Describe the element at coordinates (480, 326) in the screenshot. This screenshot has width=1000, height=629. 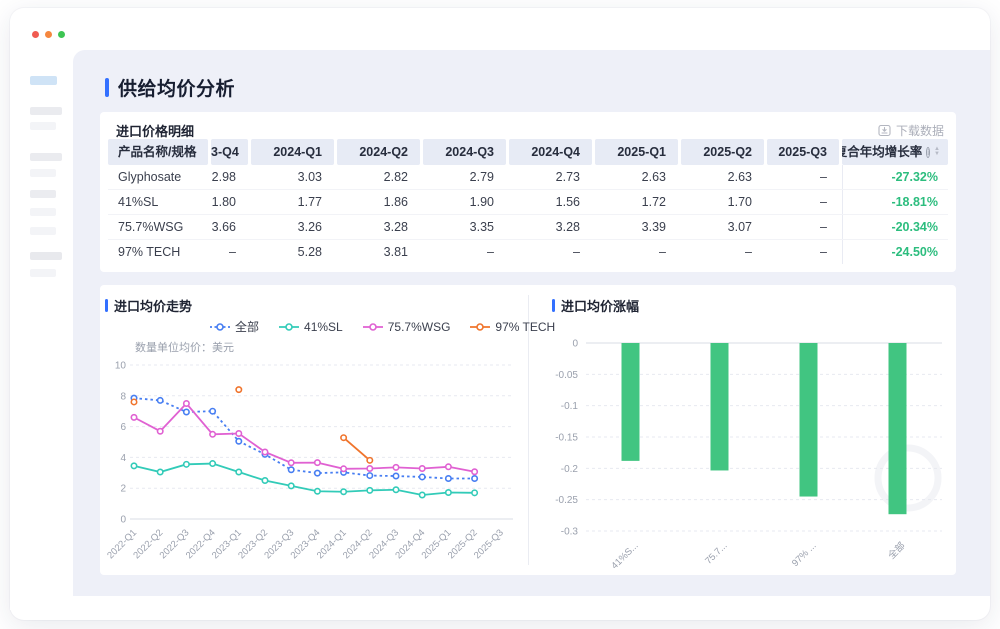
I see `legend-marker-icon` at that location.